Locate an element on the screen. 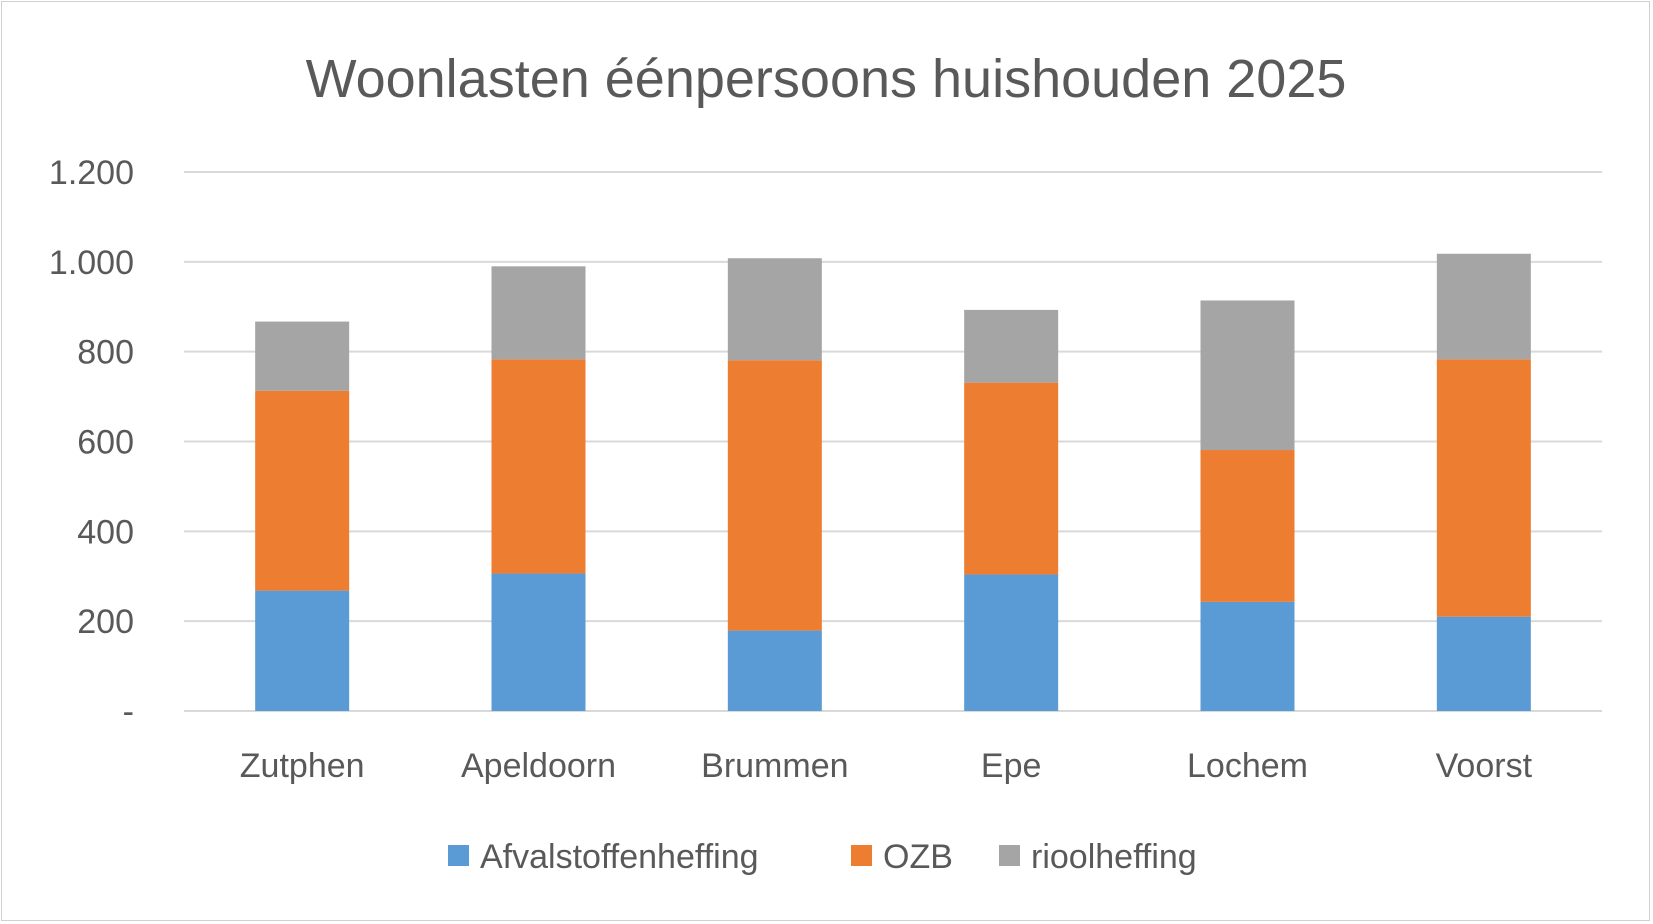 Image resolution: width=1653 pixels, height=924 pixels. y-tick-label: 1.000 is located at coordinates (91, 263).